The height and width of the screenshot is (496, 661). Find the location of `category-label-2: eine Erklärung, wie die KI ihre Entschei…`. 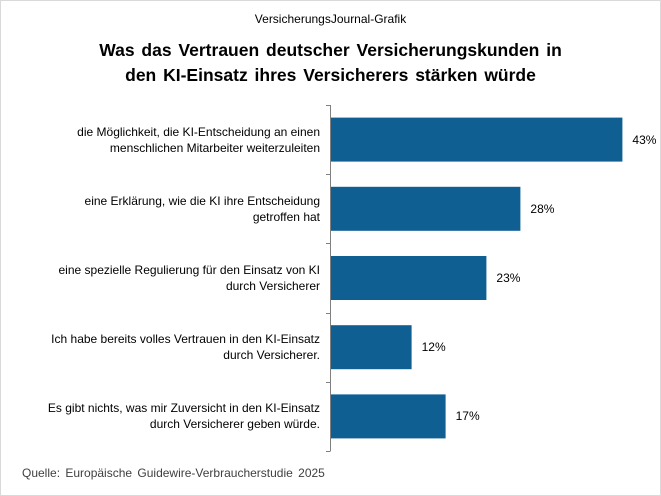

category-label-2: eine Erklärung, wie die KI ihre Entschei… is located at coordinates (160, 209).